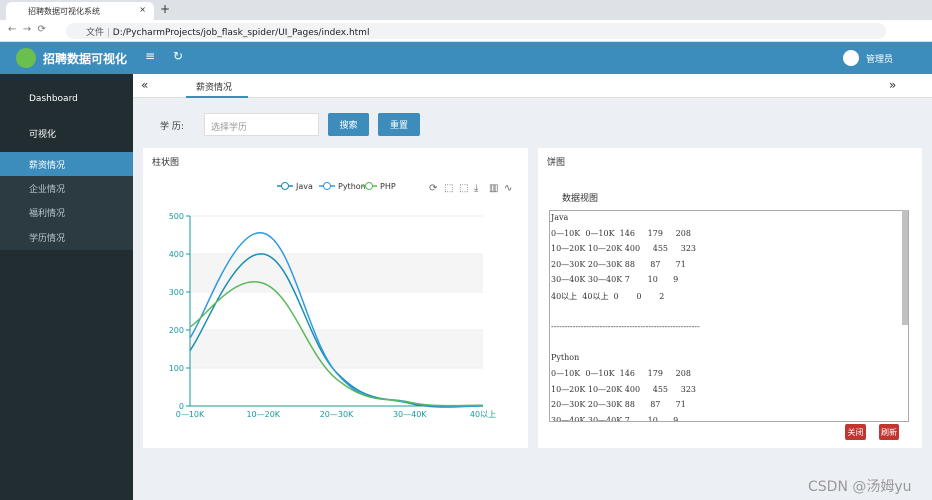 The width and height of the screenshot is (932, 500). What do you see at coordinates (493, 188) in the screenshot?
I see `toolbox-icon: ▥` at bounding box center [493, 188].